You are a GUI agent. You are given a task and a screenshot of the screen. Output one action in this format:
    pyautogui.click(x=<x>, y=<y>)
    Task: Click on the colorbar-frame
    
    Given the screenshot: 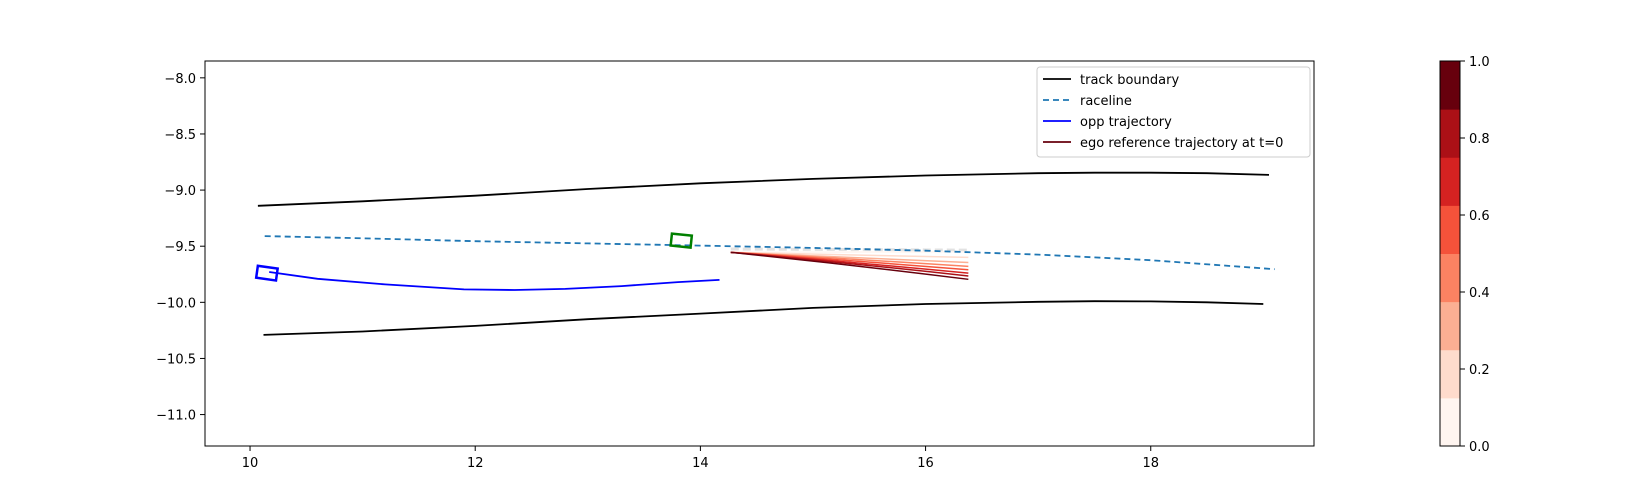 What is the action you would take?
    pyautogui.click(x=1450, y=253)
    